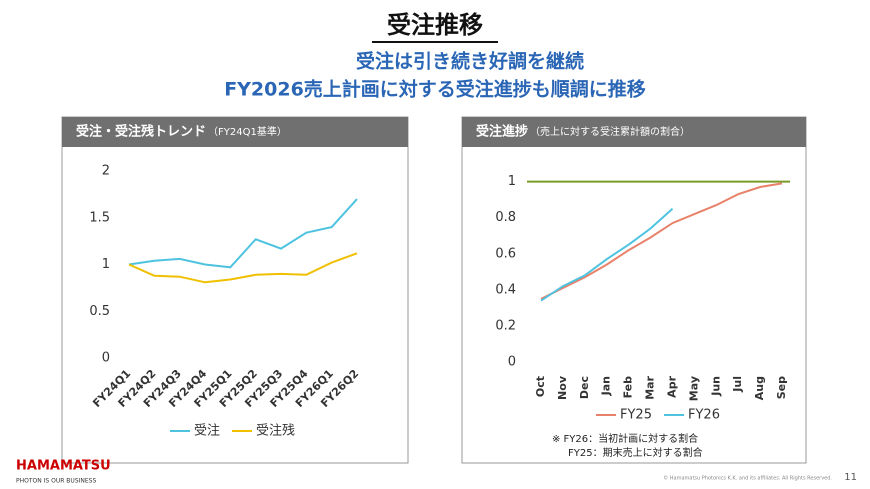  What do you see at coordinates (505, 325) in the screenshot?
I see `y-tick-label: 0.2` at bounding box center [505, 325].